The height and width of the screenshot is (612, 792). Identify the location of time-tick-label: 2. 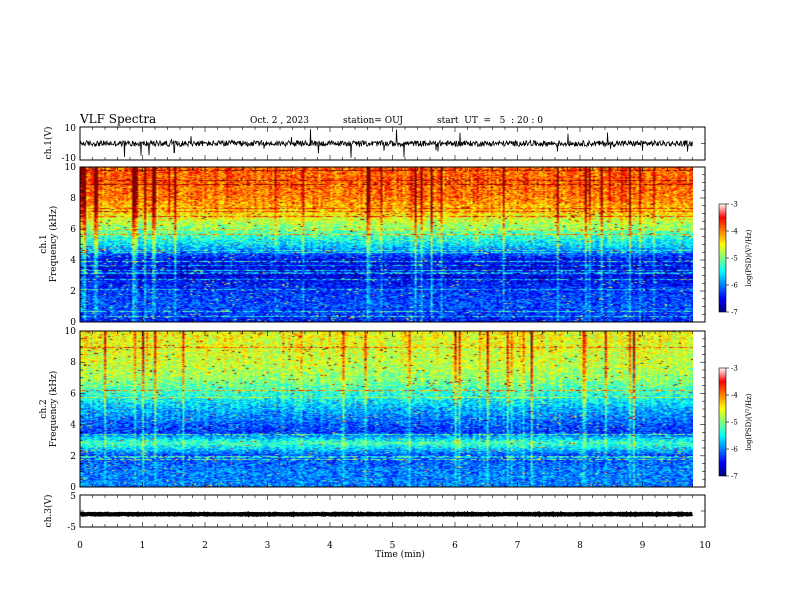
(205, 546).